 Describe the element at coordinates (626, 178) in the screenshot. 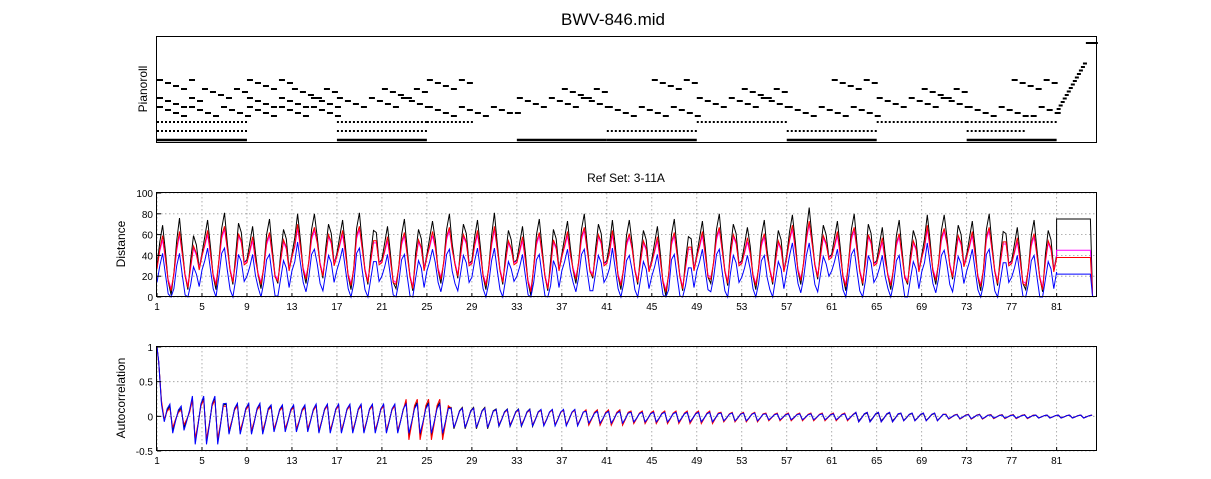

I see `distance-title: Ref Set: 3-11A` at that location.